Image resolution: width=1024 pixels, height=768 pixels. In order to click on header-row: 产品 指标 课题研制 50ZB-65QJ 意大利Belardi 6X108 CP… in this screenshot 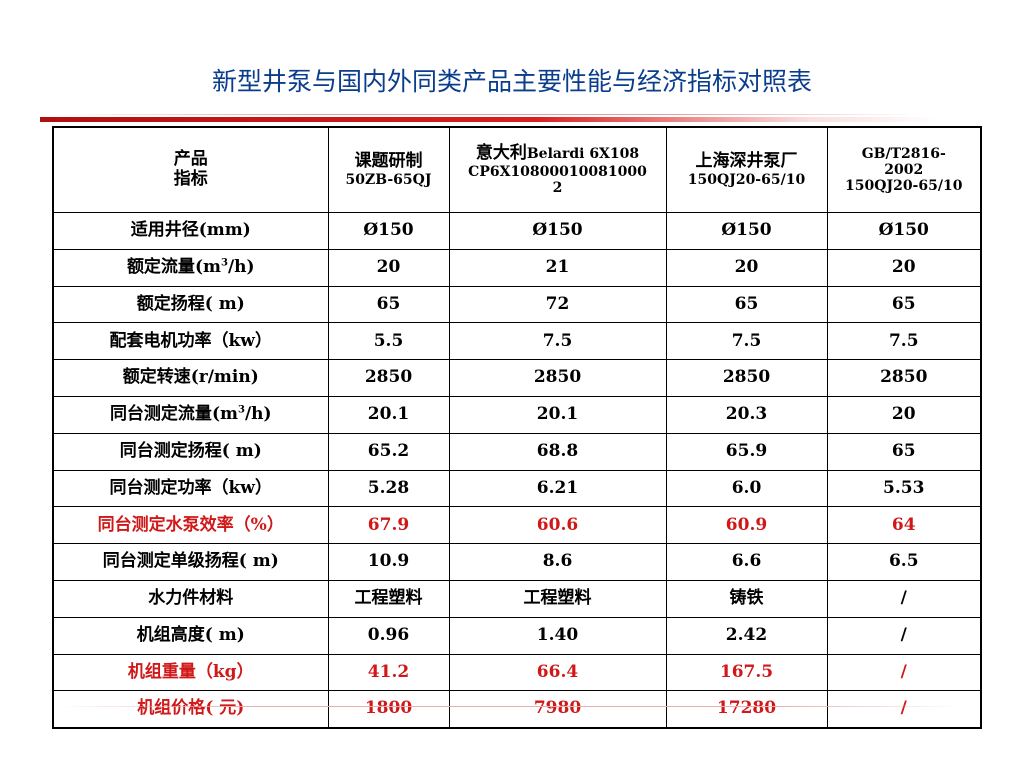, I will do `click(517, 169)`.